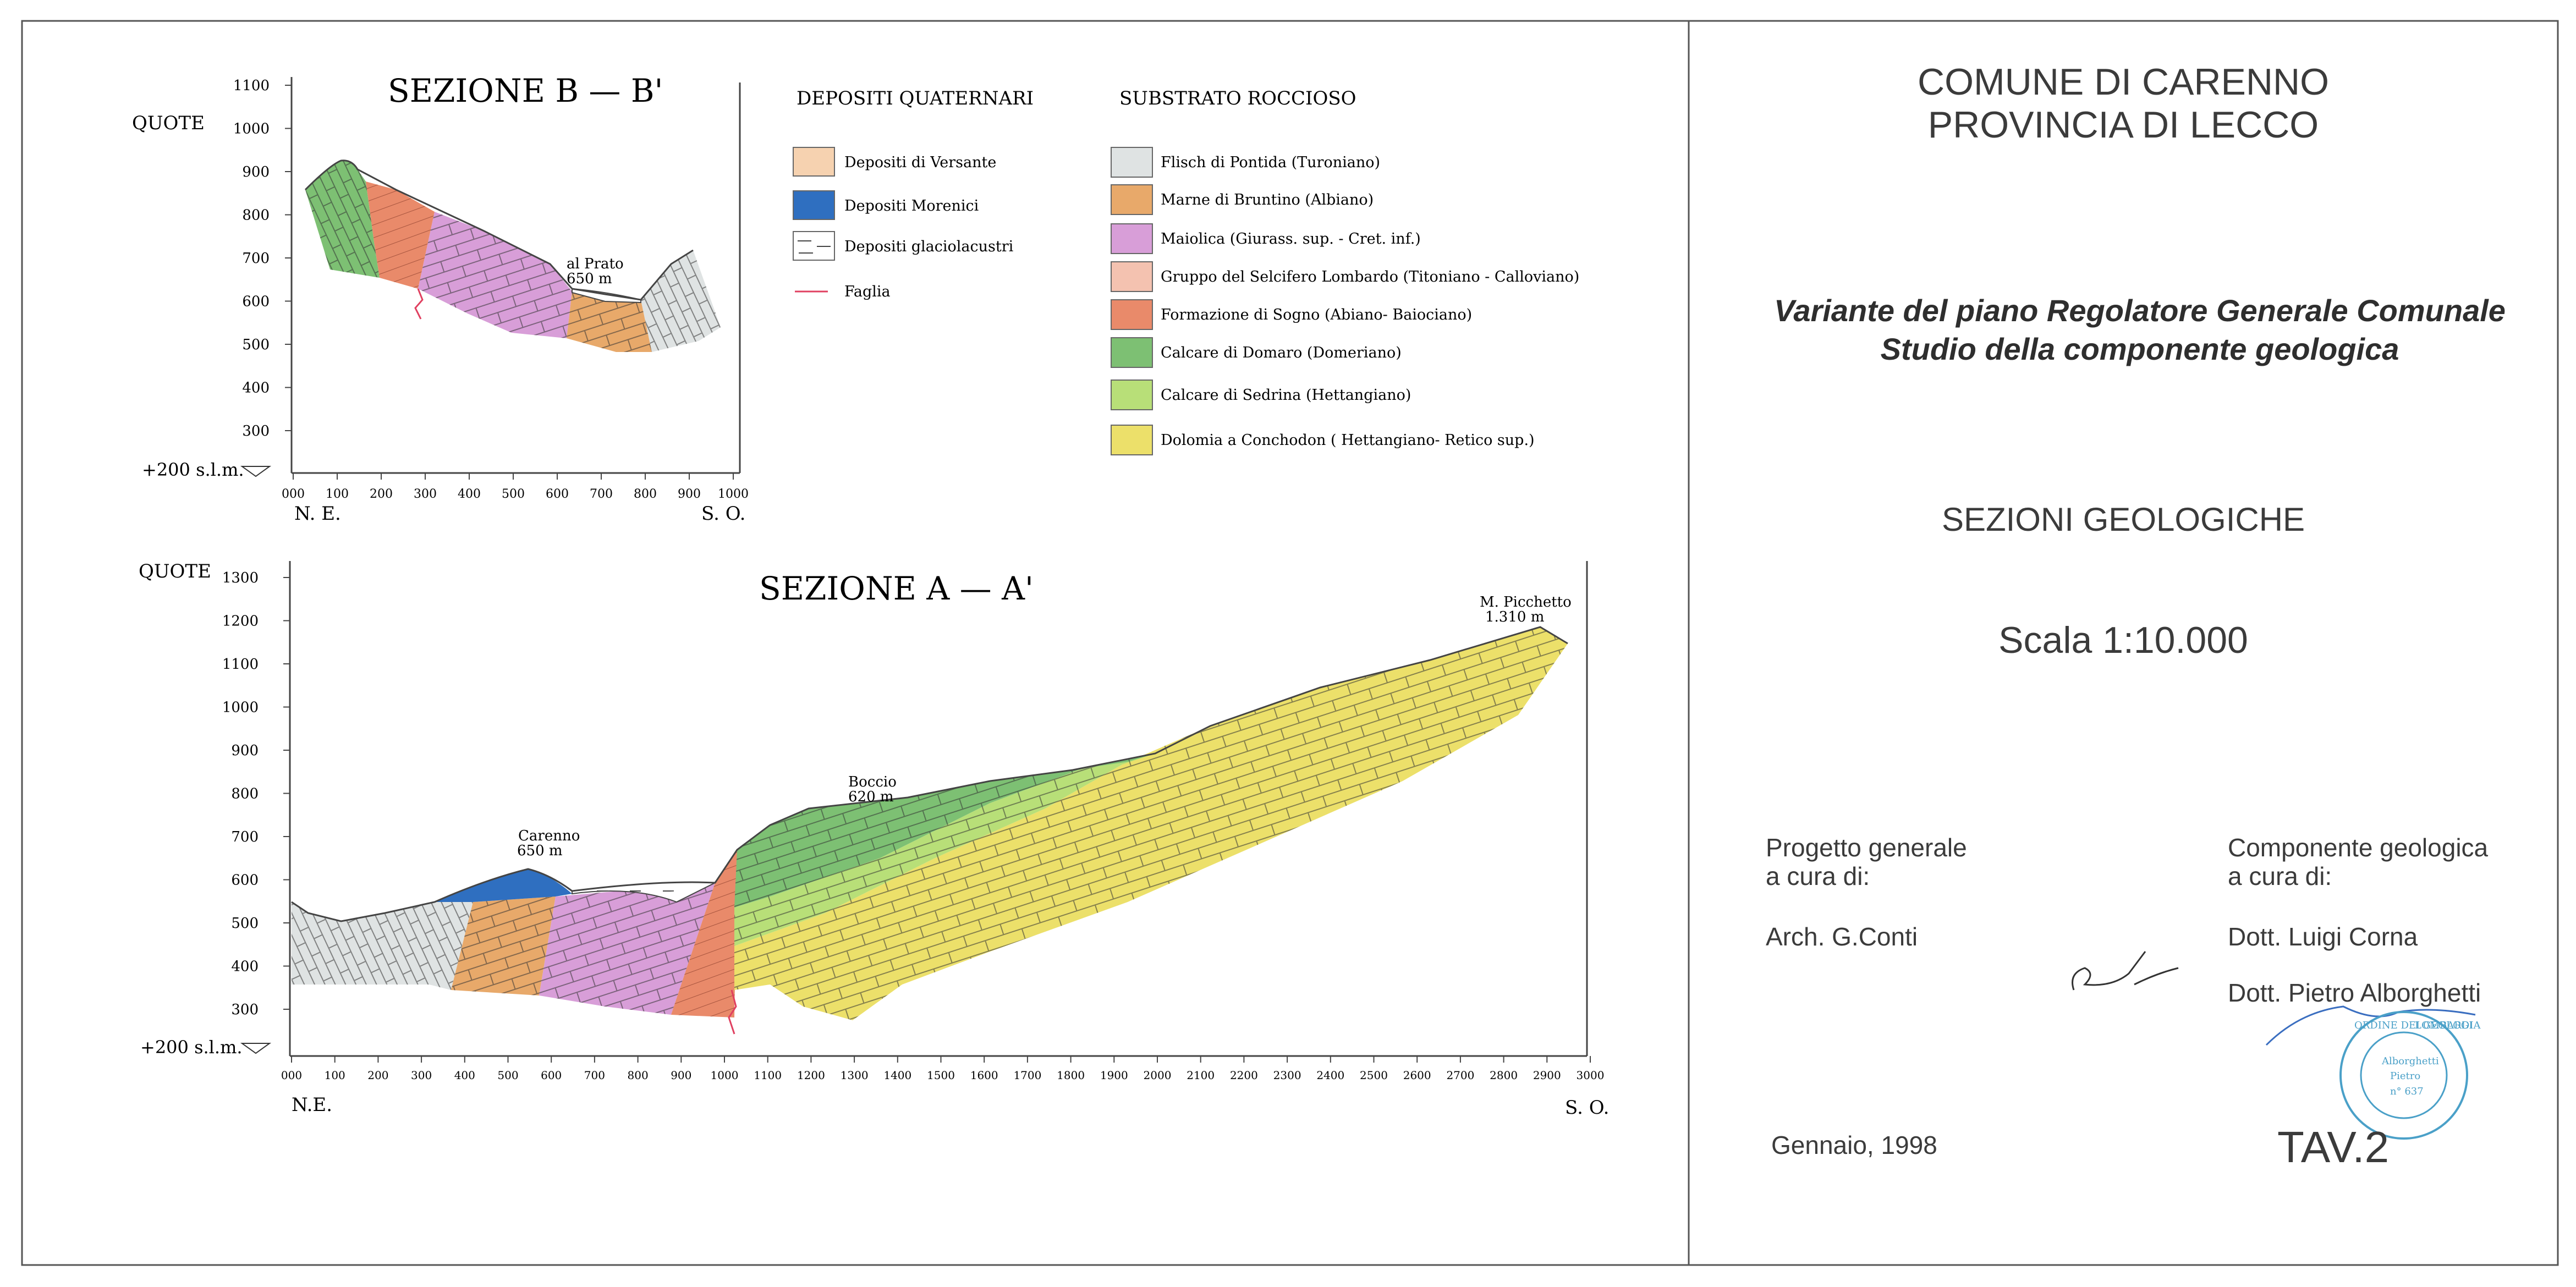 Image resolution: width=2576 pixels, height=1287 pixels. I want to click on b-x-tick-label: 900, so click(689, 494).